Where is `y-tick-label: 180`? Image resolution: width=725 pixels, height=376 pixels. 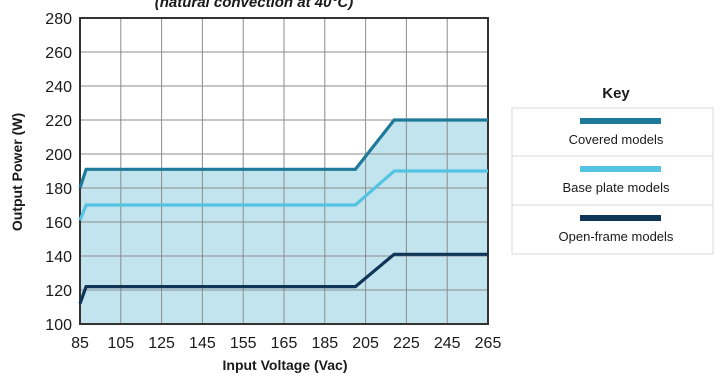
y-tick-label: 180 is located at coordinates (58, 189).